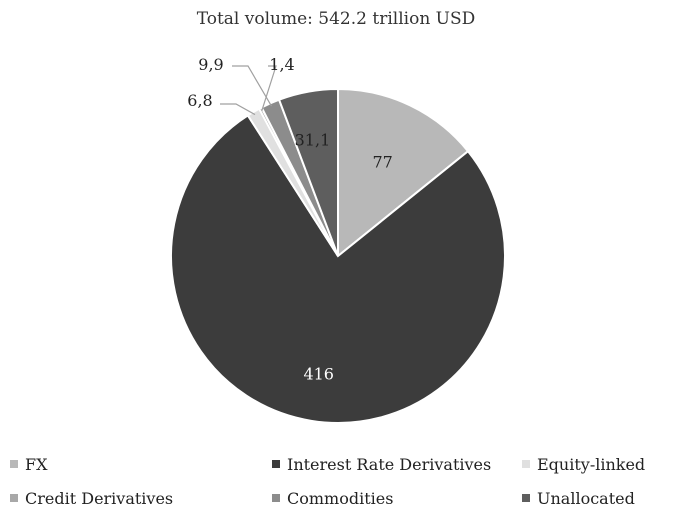 The height and width of the screenshot is (517, 673). I want to click on legend-item-interest-rate-derivatives: Interest Rate Derivatives, so click(381, 464).